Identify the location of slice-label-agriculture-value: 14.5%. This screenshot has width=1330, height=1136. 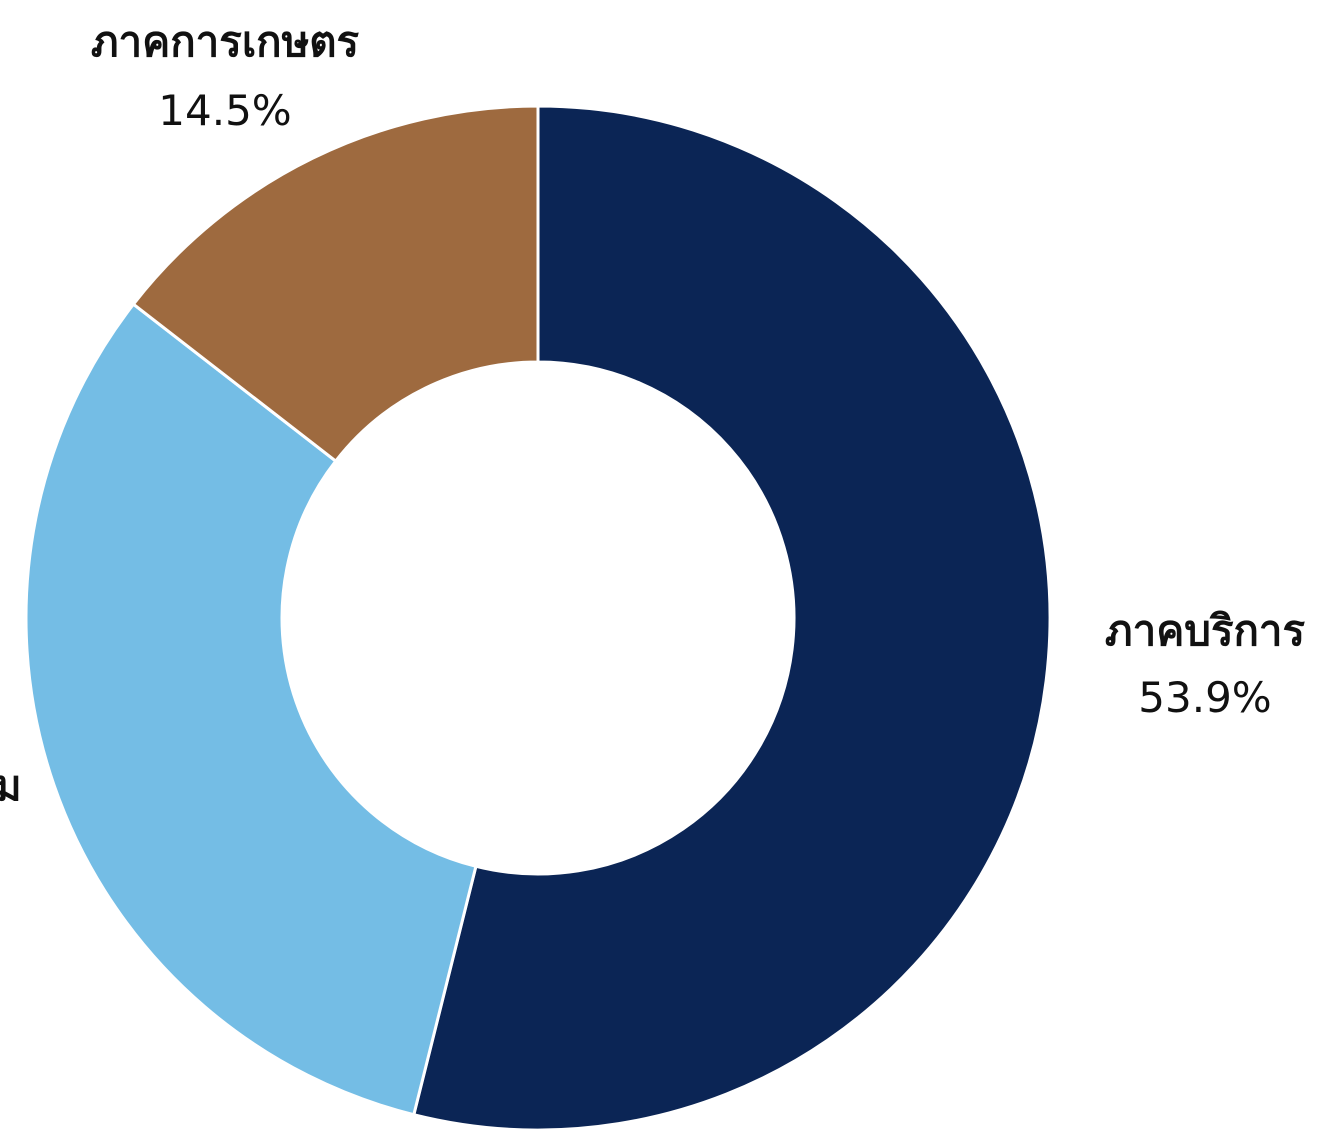
(224, 110).